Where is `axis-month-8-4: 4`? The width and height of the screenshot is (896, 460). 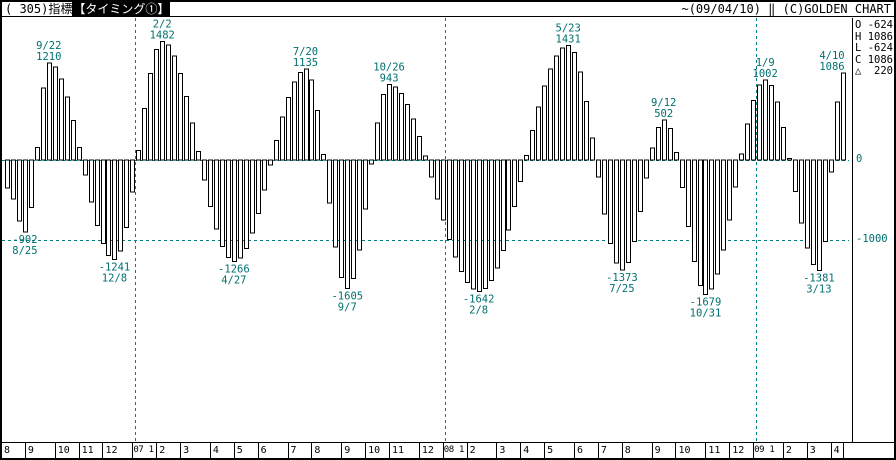 axis-month-8-4: 4 is located at coordinates (223, 450).